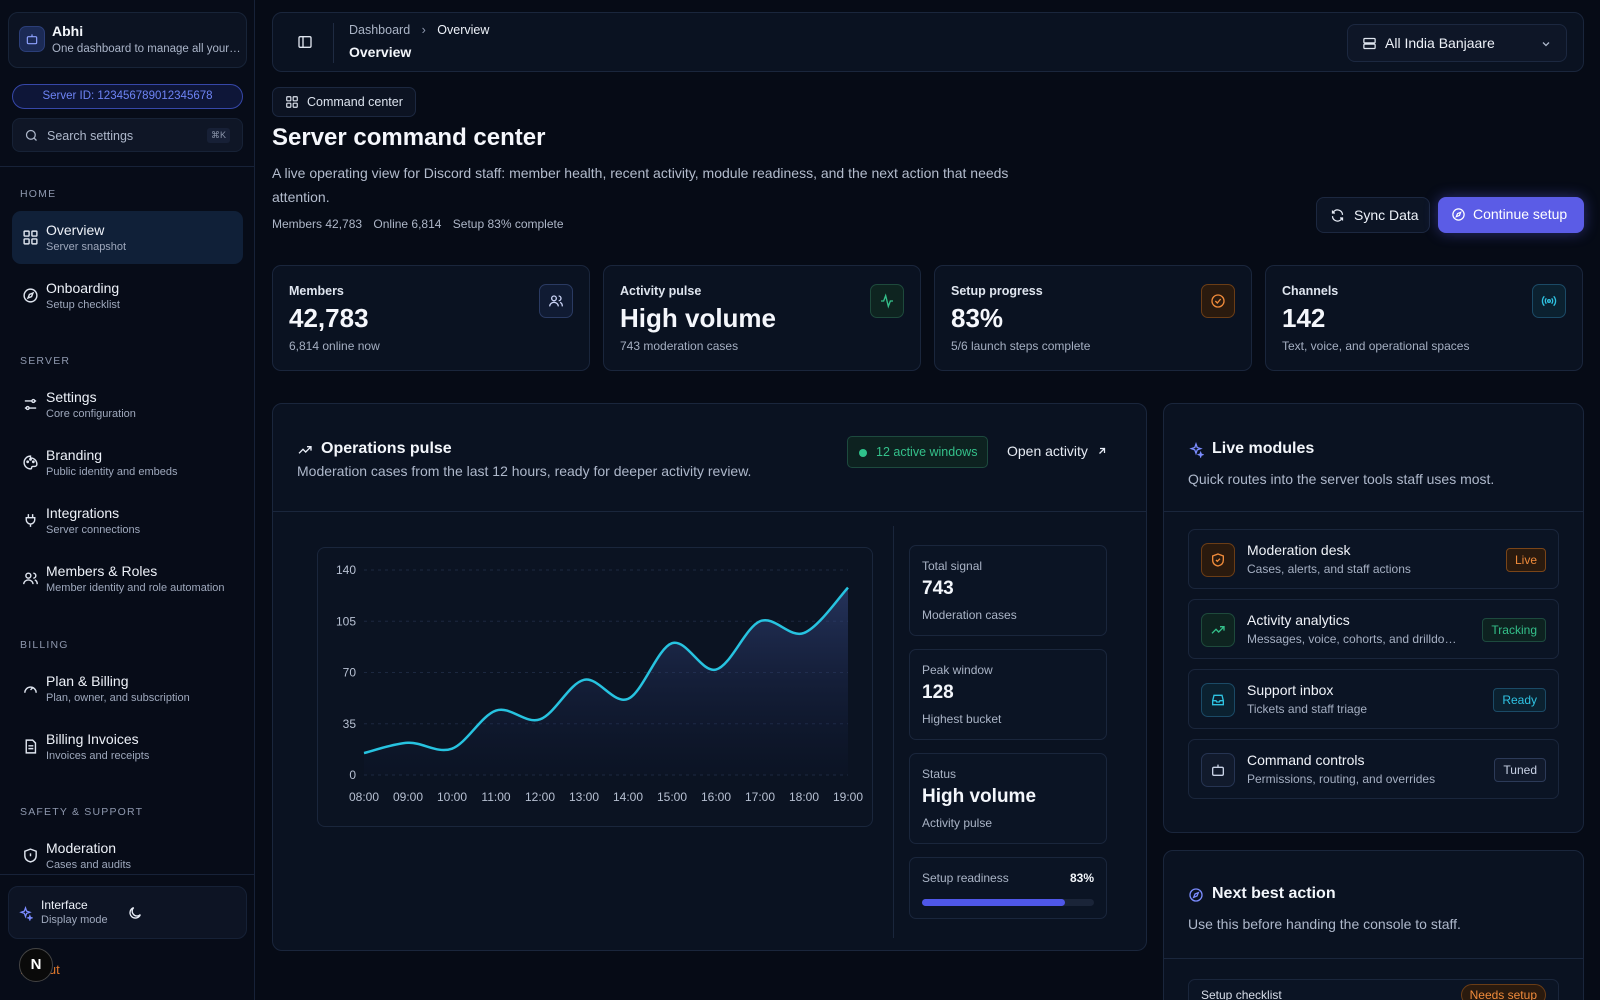 This screenshot has width=1600, height=1000. Describe the element at coordinates (979, 796) in the screenshot. I see `mini-value: High volume` at that location.